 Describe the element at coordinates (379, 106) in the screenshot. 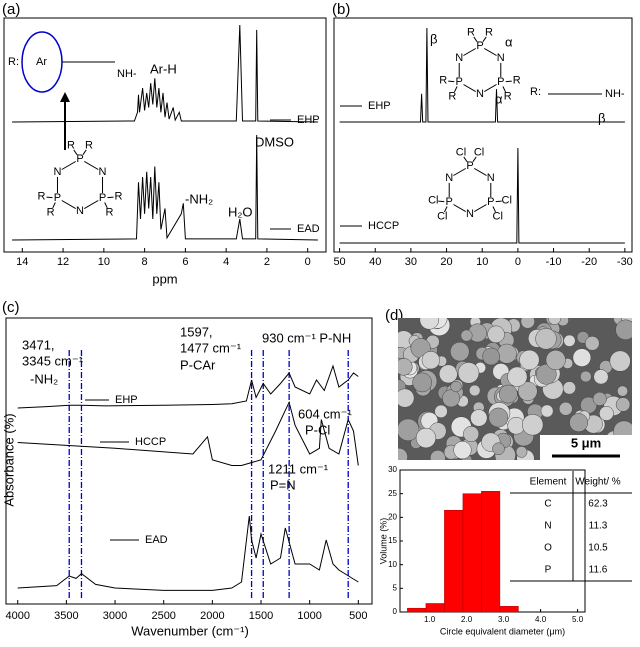

I see `legend-label: EHP` at that location.